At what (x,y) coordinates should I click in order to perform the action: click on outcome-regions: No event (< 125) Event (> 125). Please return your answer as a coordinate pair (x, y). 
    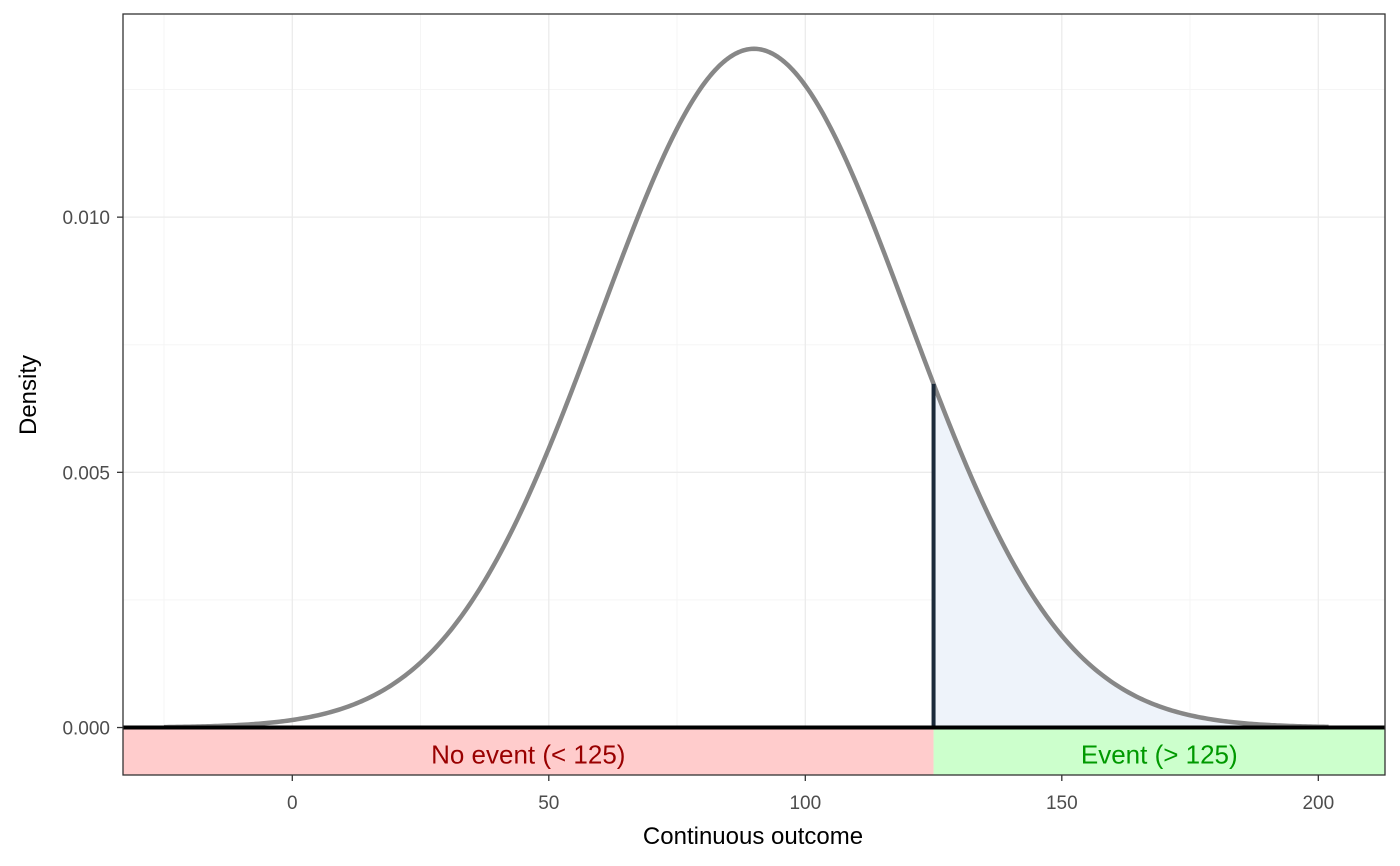
    Looking at the image, I should click on (754, 751).